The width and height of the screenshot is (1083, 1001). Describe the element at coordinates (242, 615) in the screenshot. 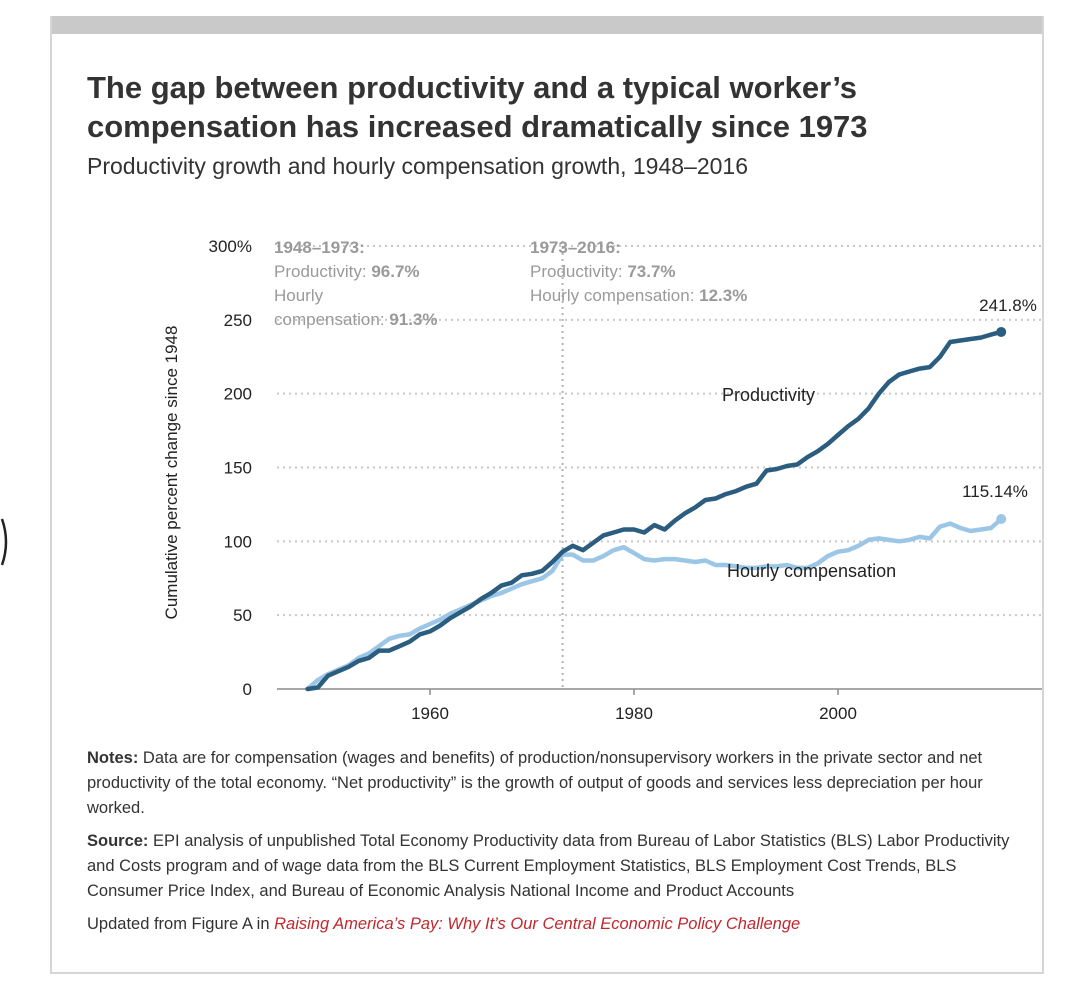

I see `y-tick-label: 50` at that location.